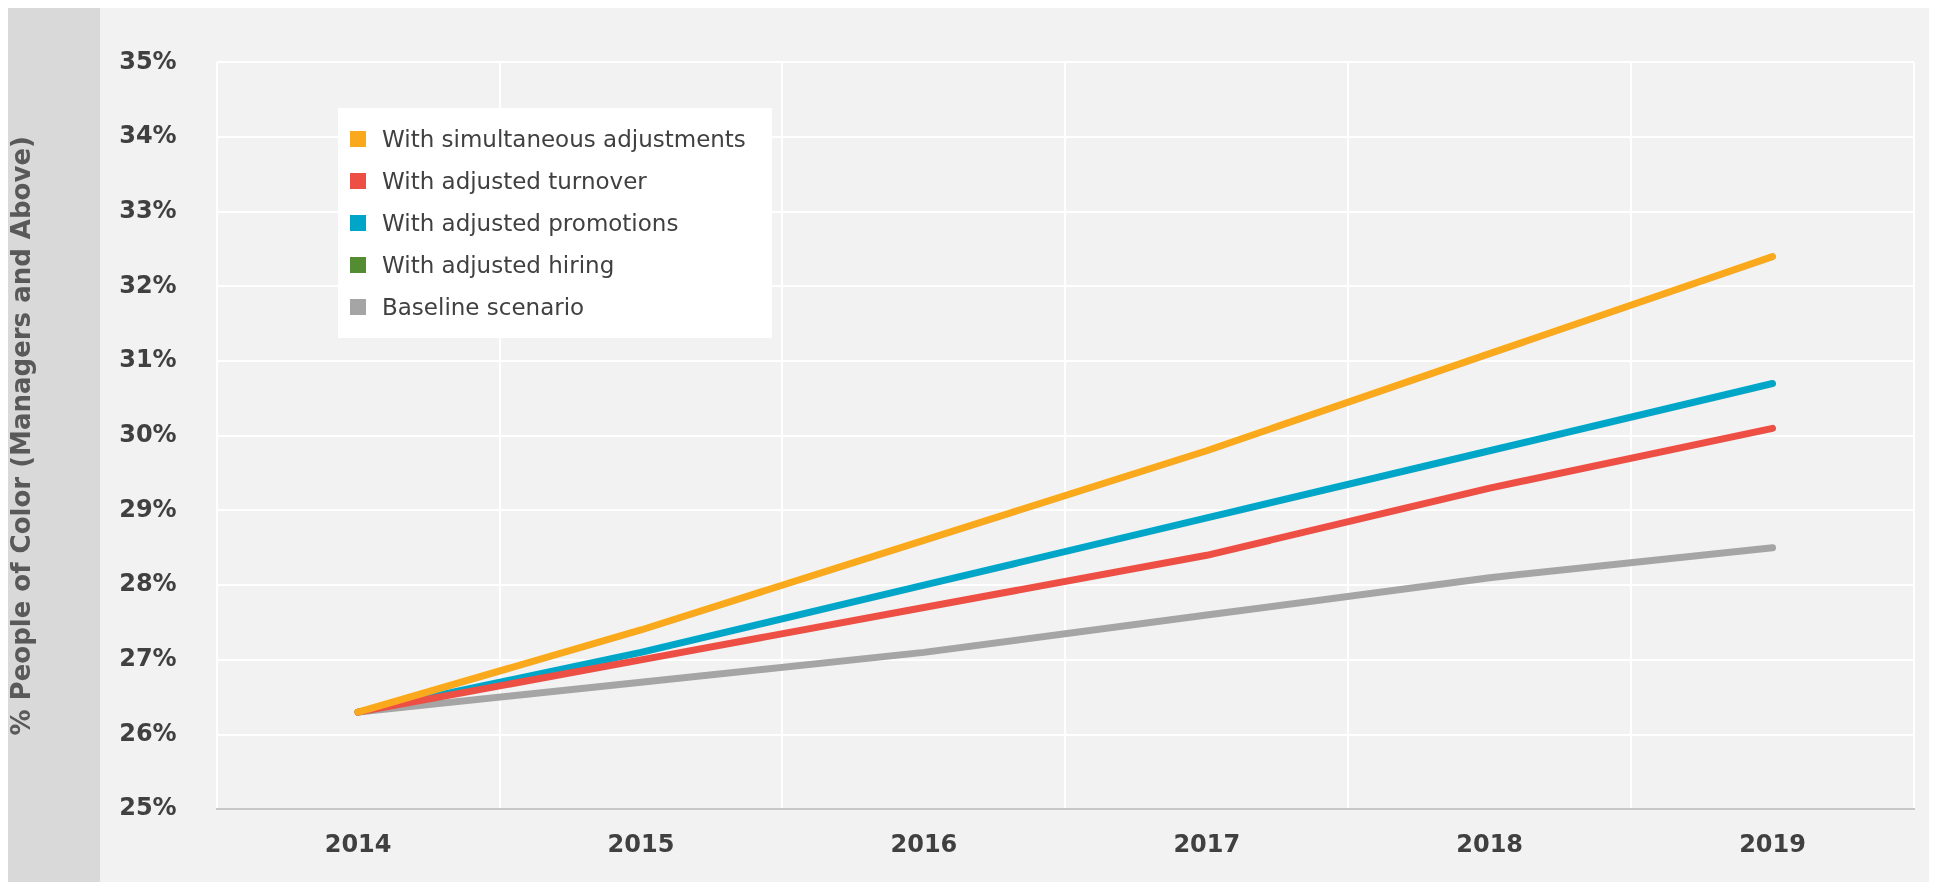 This screenshot has height=890, width=1937. What do you see at coordinates (564, 139) in the screenshot?
I see `legend-label: With simultaneous adjustments` at bounding box center [564, 139].